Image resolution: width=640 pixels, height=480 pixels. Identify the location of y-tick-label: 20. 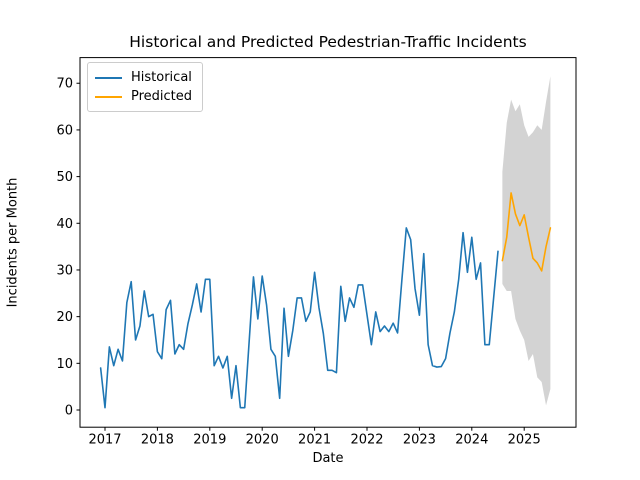
(64, 317).